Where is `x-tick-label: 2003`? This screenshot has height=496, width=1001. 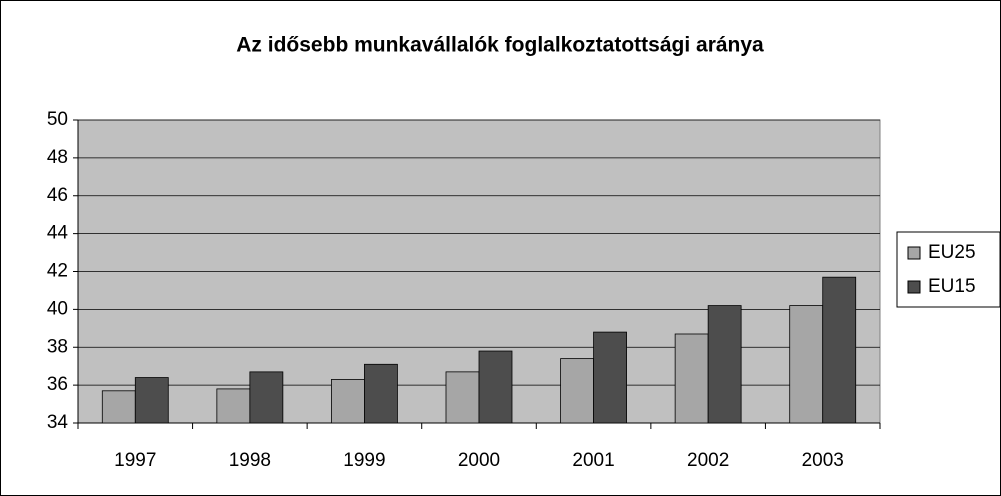 x-tick-label: 2003 is located at coordinates (823, 460).